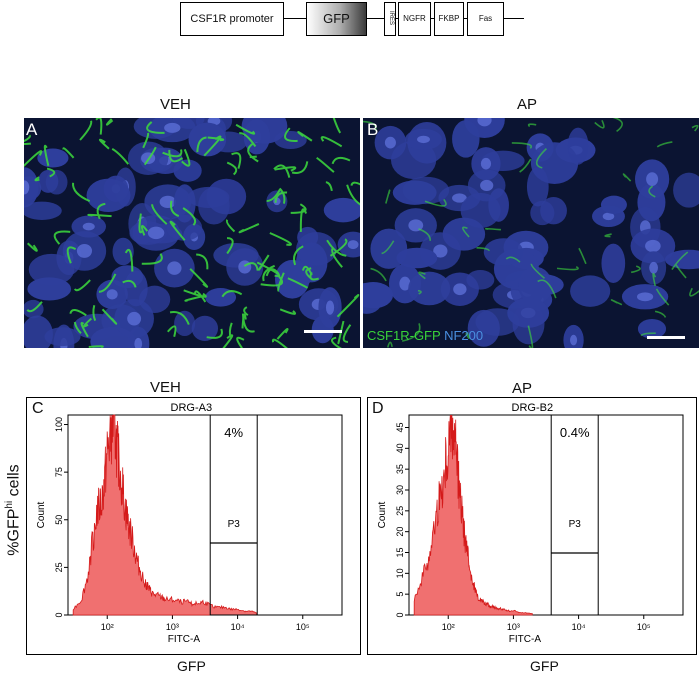  I want to click on panel-label-d: D, so click(378, 408).